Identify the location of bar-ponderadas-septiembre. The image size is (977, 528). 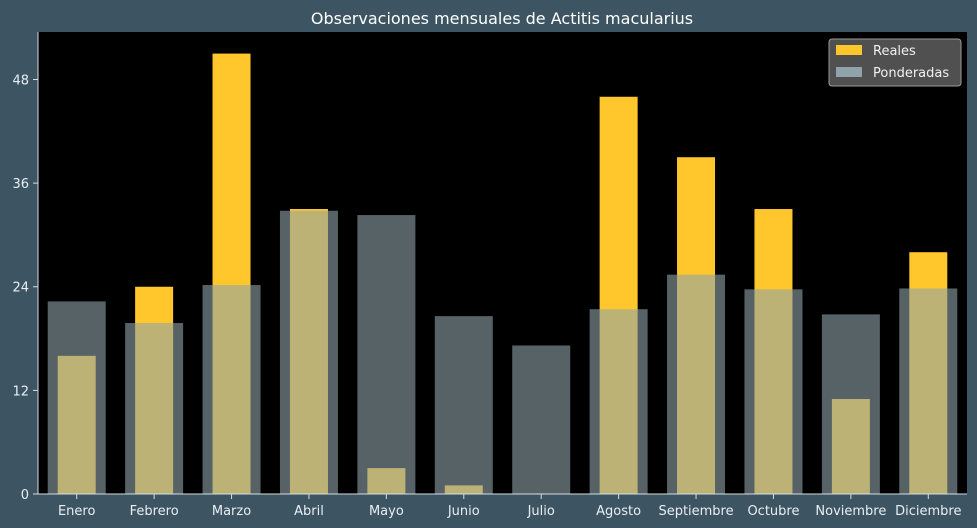
(696, 384).